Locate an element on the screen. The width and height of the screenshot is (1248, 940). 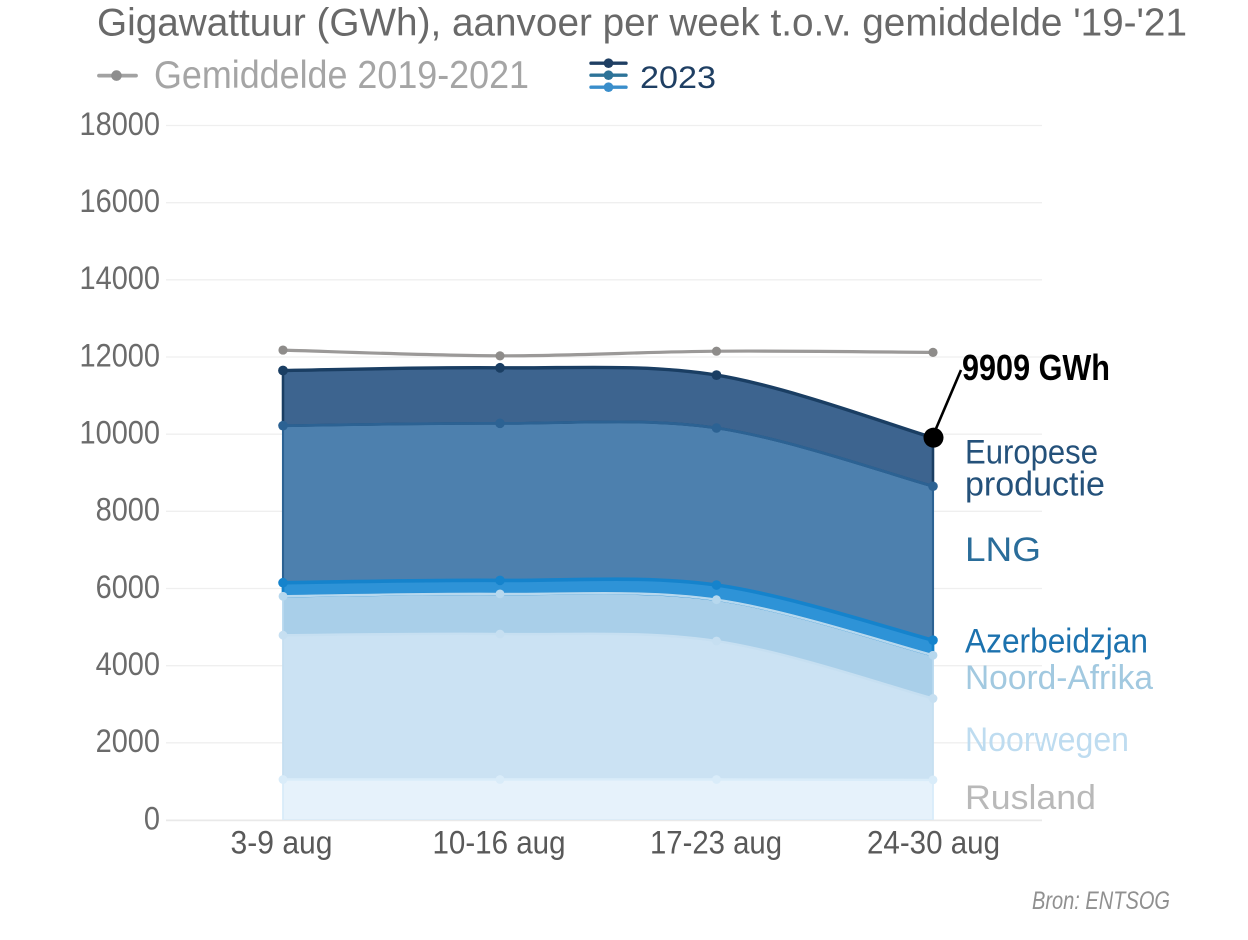
svg-text: Gemiddelde 2019-2021 is located at coordinates (341, 75).